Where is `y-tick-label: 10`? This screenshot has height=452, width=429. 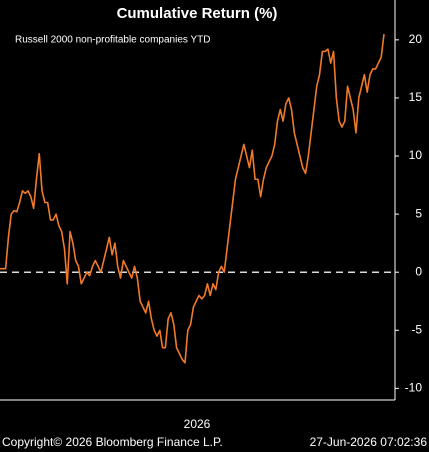 y-tick-label: 10 is located at coordinates (416, 155).